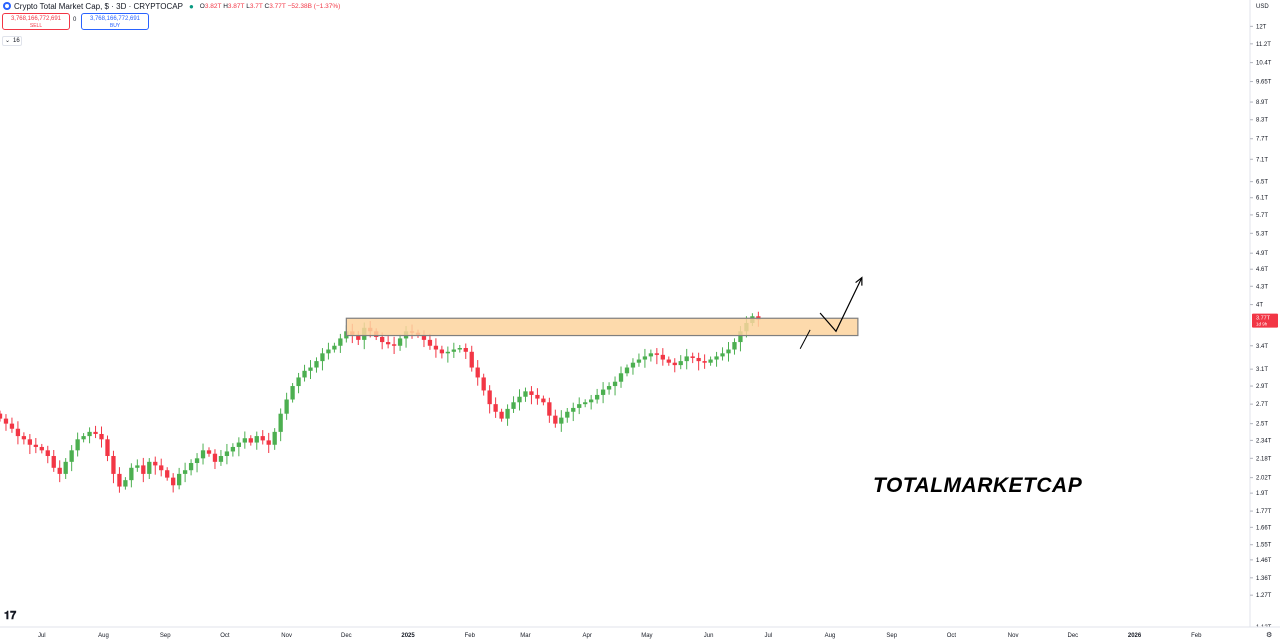  Describe the element at coordinates (10, 616) in the screenshot. I see `tradingview-logo-icon: 𝟏𝟕` at that location.